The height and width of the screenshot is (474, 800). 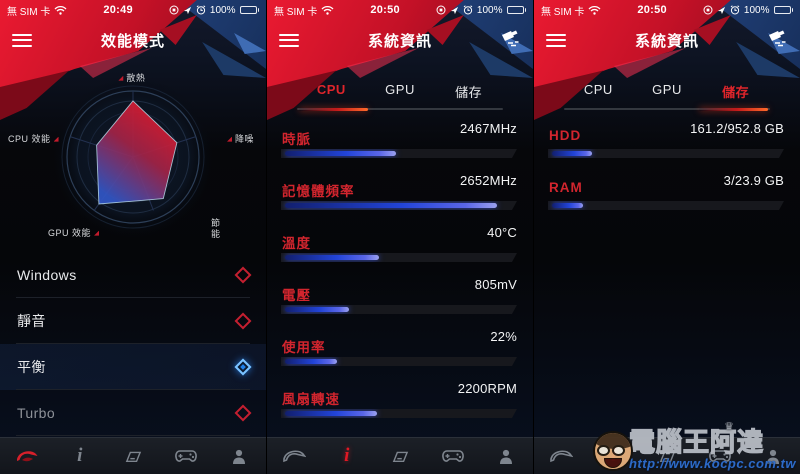 I want to click on stat-row-usage: 22% 使用率, so click(x=400, y=350).